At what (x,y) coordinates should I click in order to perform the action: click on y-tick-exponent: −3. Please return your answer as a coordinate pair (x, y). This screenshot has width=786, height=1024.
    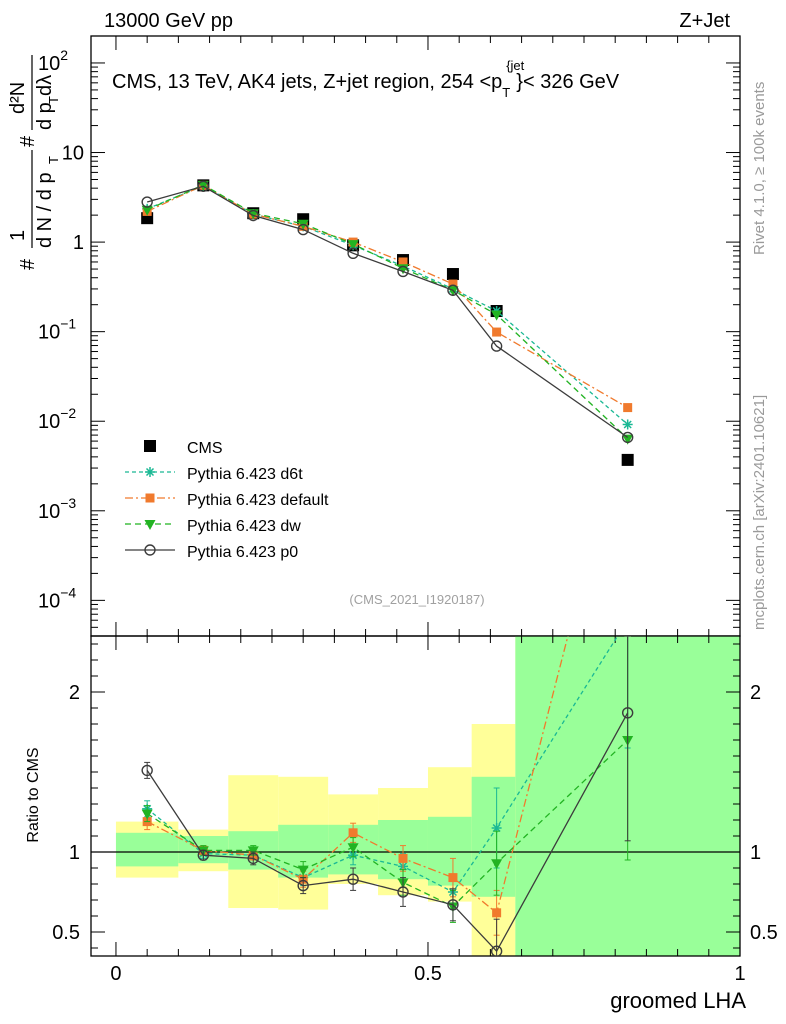
    Looking at the image, I should click on (68, 503).